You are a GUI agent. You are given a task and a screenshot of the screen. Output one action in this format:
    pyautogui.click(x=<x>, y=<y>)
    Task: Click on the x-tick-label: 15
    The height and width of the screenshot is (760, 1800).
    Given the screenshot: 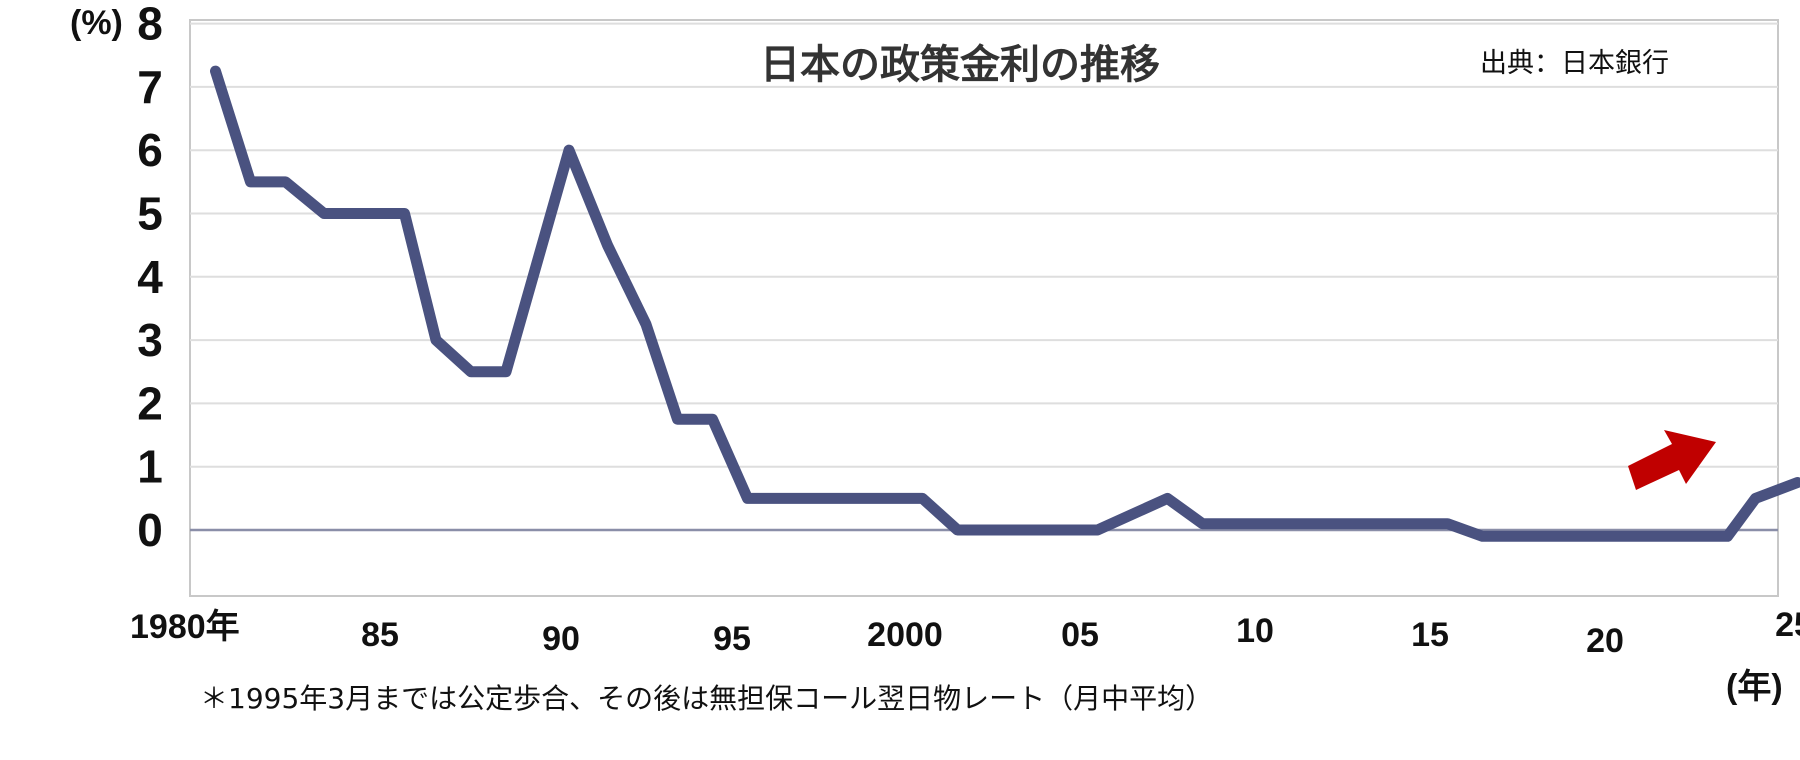 What is the action you would take?
    pyautogui.click(x=1430, y=635)
    